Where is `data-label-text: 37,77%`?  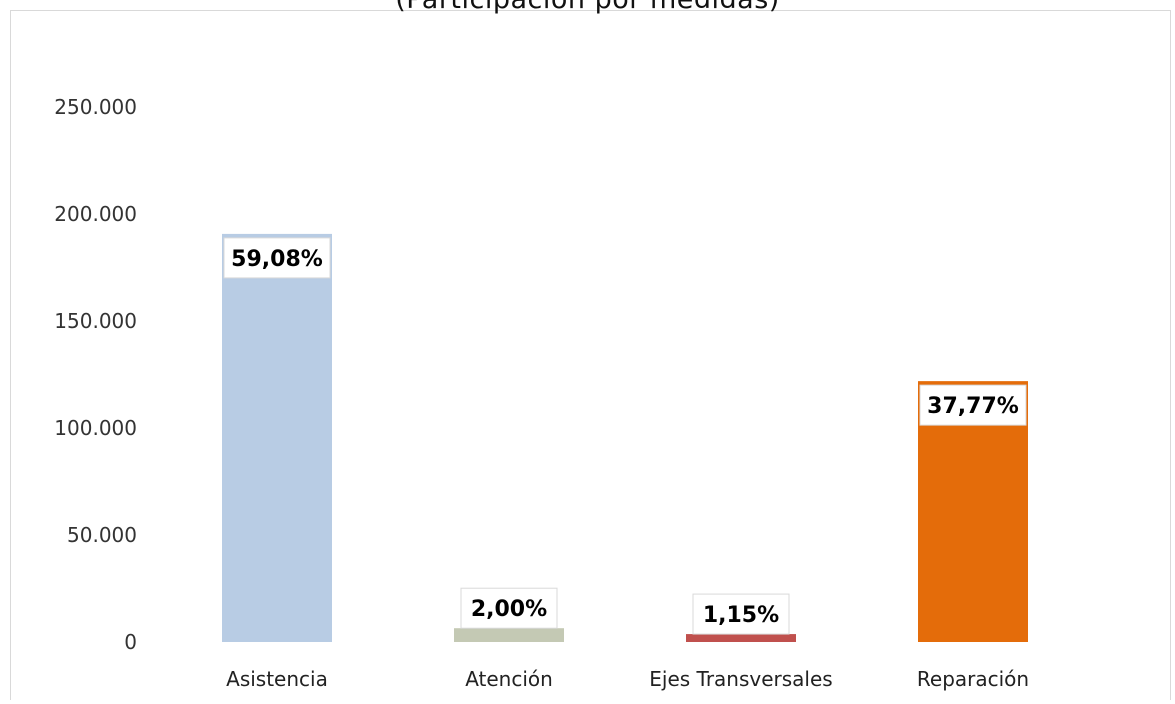
data-label-text: 37,77% is located at coordinates (973, 406).